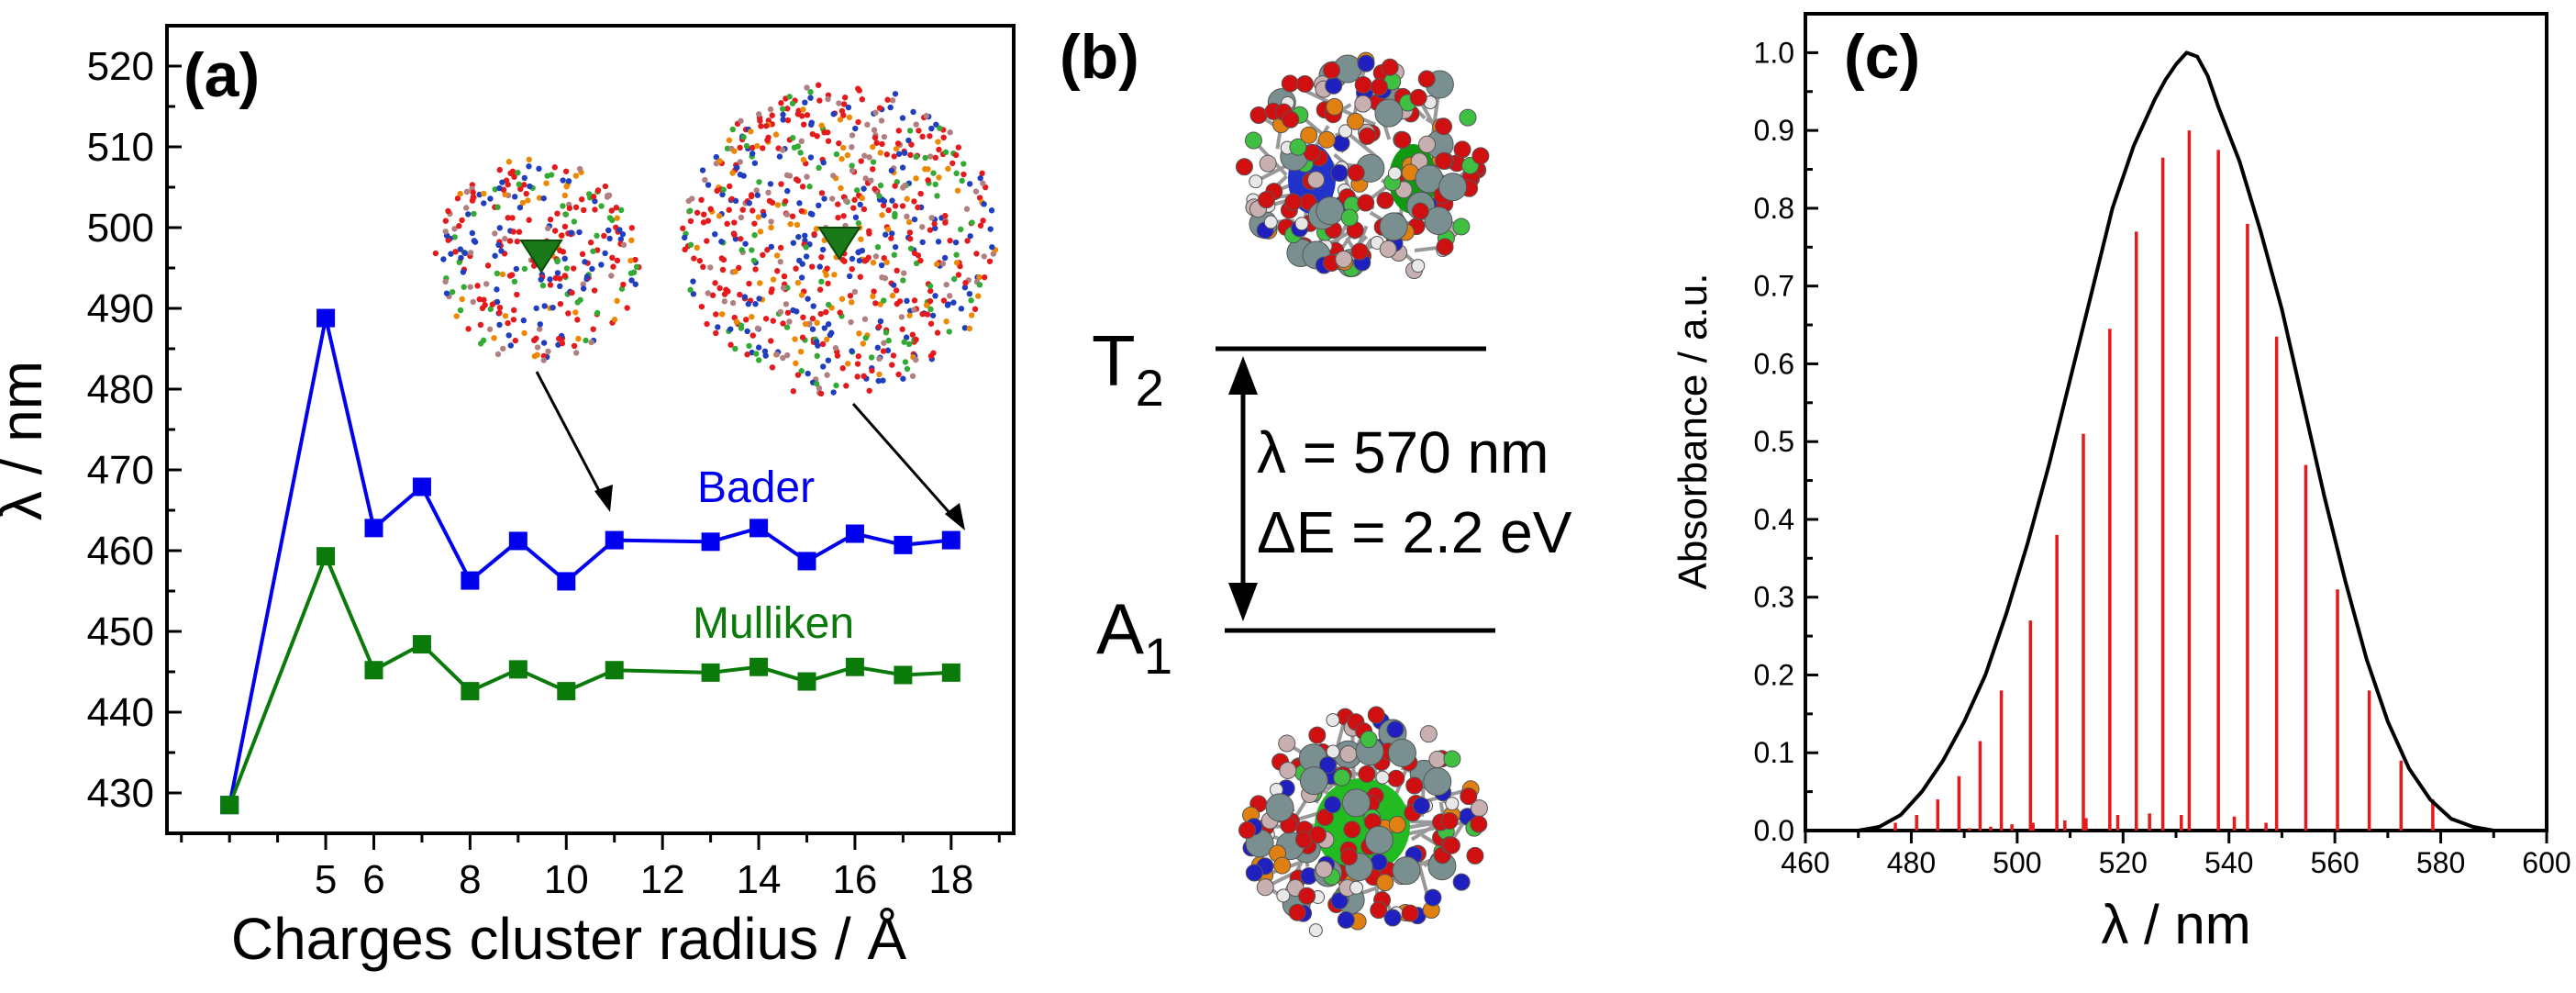 The image size is (2576, 993). I want to click on transition-energy: ΔE = 2.2 eV, so click(1414, 532).